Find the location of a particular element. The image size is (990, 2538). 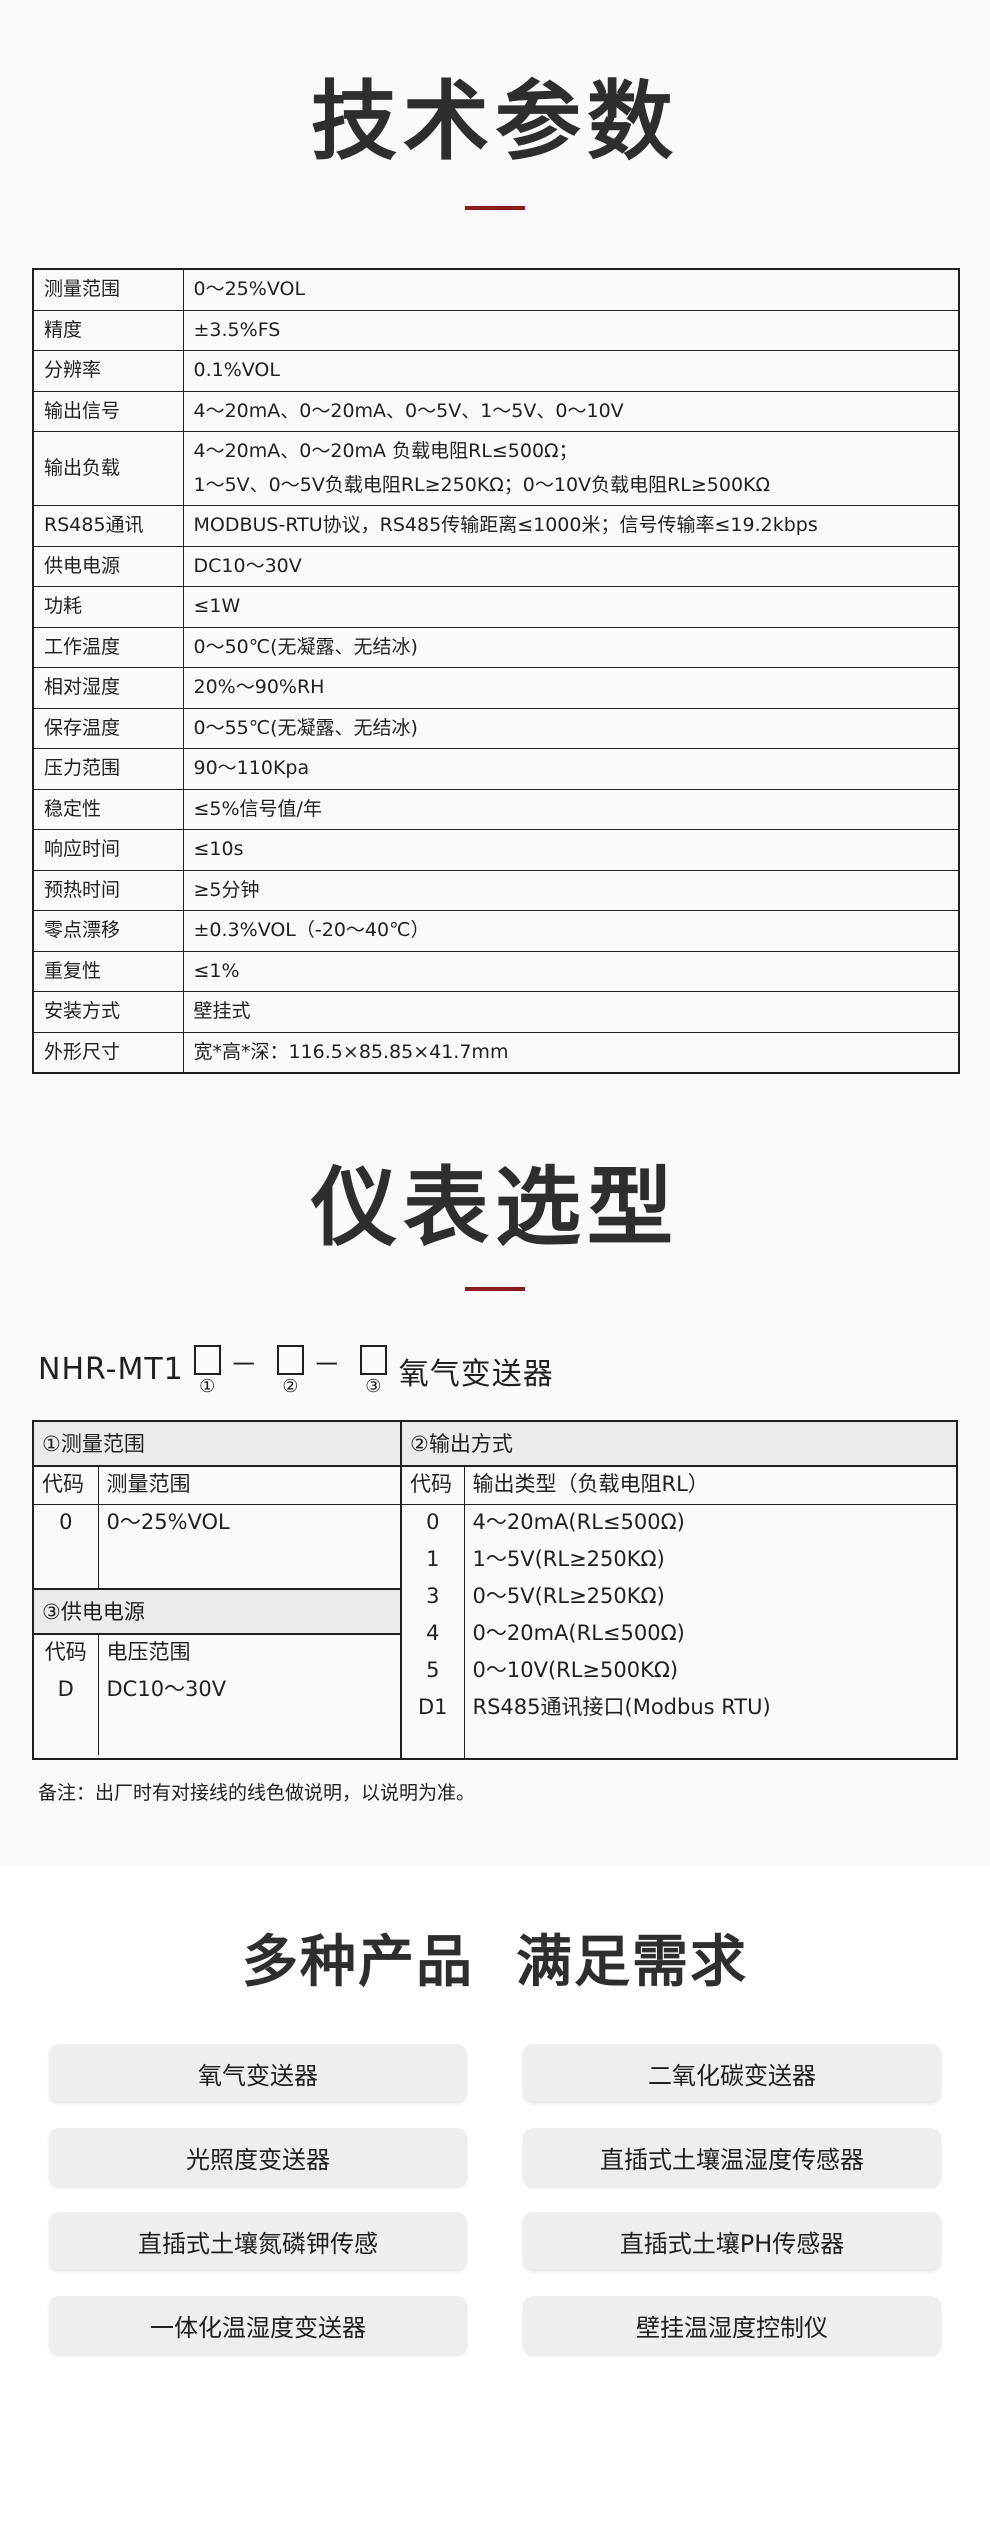

product-button: 直插式土壤氮磷钾传感 is located at coordinates (258, 2241).